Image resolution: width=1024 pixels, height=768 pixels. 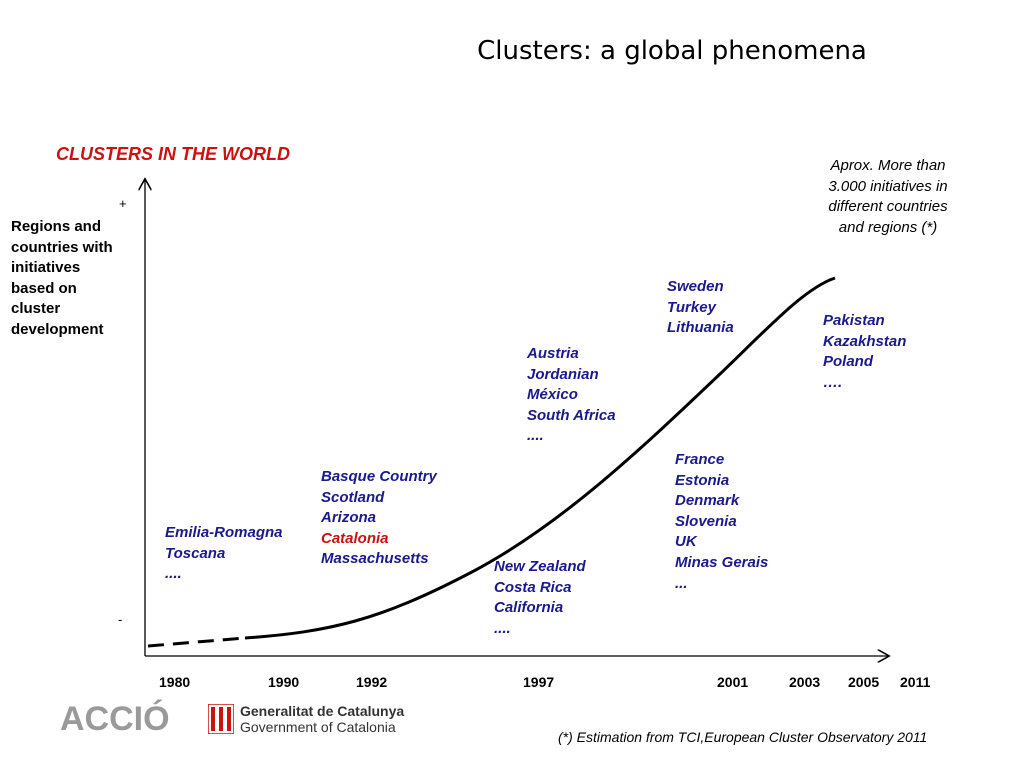 What do you see at coordinates (695, 286) in the screenshot?
I see `group-item: Sweden` at bounding box center [695, 286].